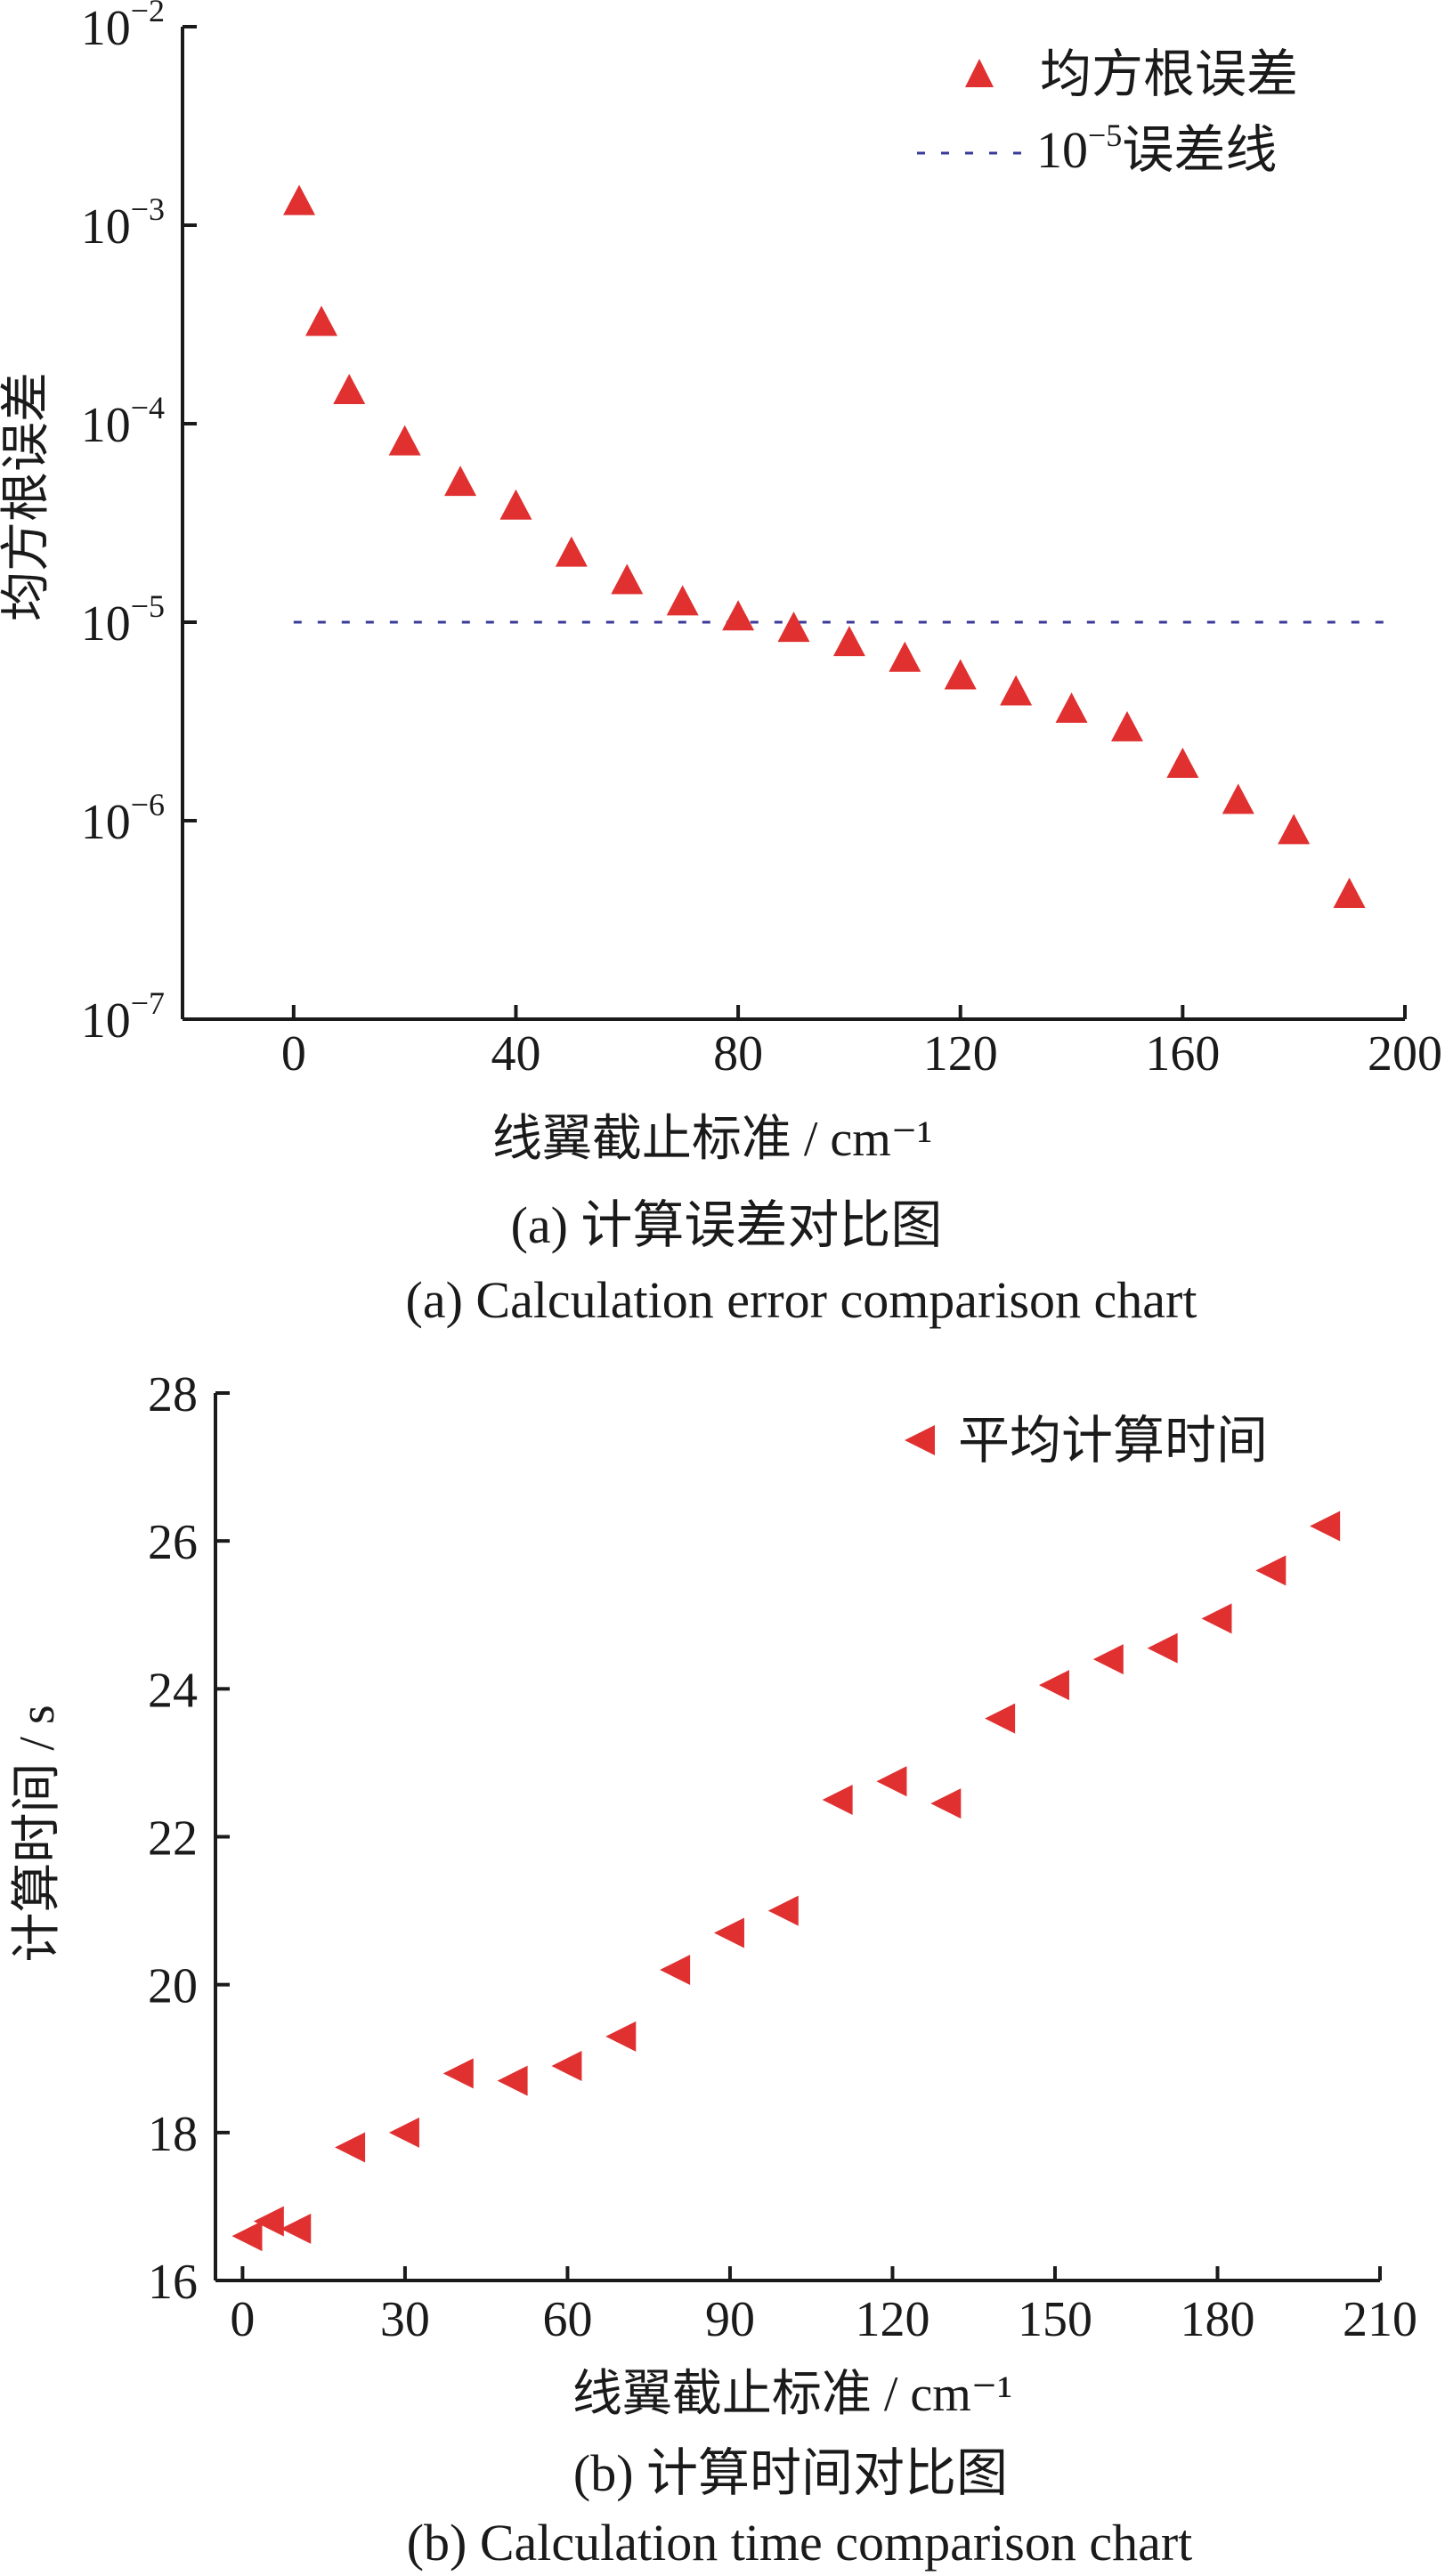  What do you see at coordinates (37, 1833) in the screenshot?
I see `chart-b-y-axis-title: 计算时间 / s` at bounding box center [37, 1833].